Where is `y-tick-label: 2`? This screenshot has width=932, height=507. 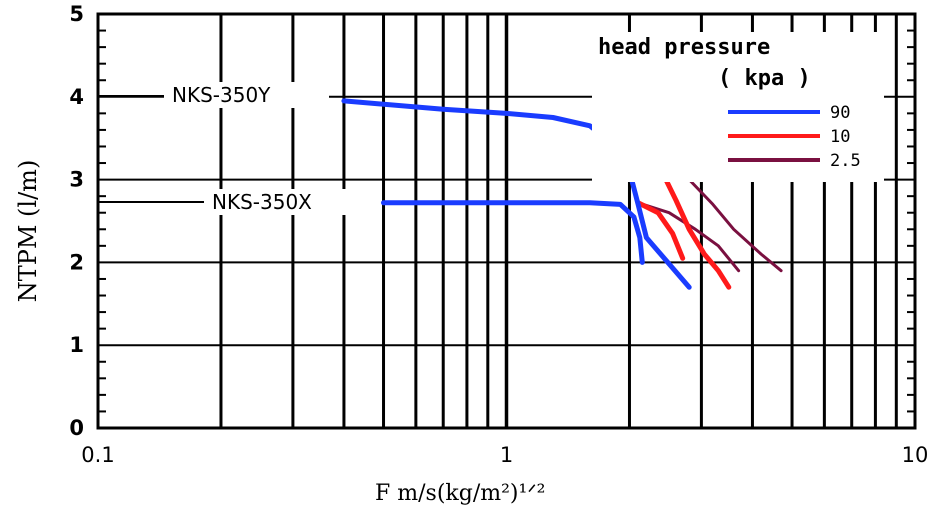 y-tick-label: 2 is located at coordinates (76, 262).